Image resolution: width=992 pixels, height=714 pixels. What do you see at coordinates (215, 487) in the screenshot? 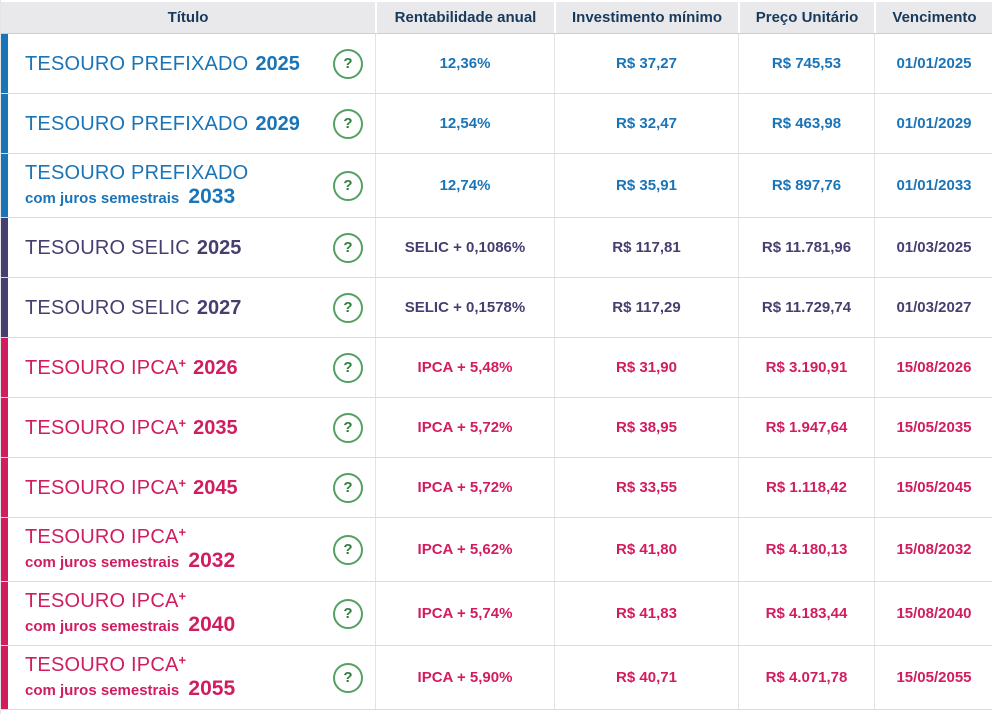
I see `bond-year: 2045` at bounding box center [215, 487].